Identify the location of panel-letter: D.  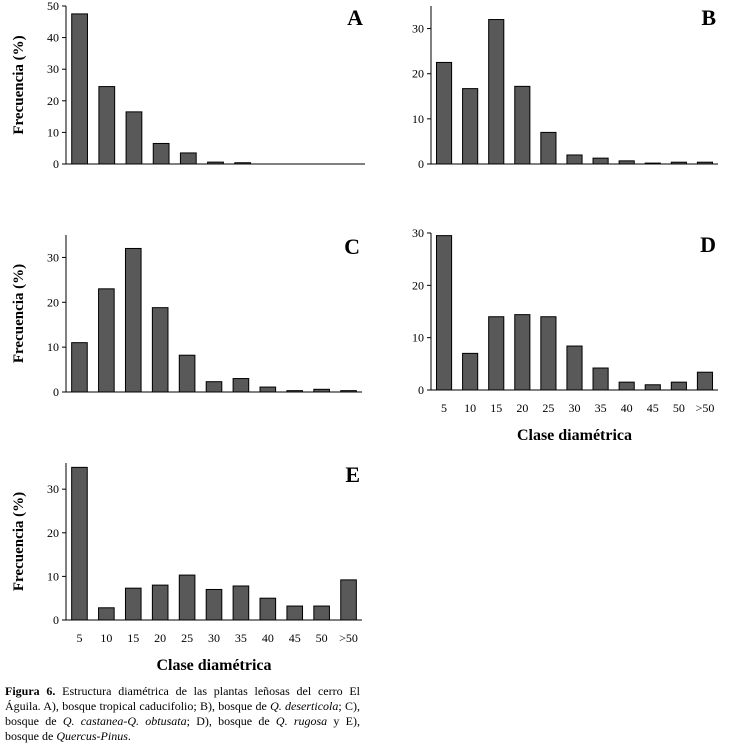
(708, 244).